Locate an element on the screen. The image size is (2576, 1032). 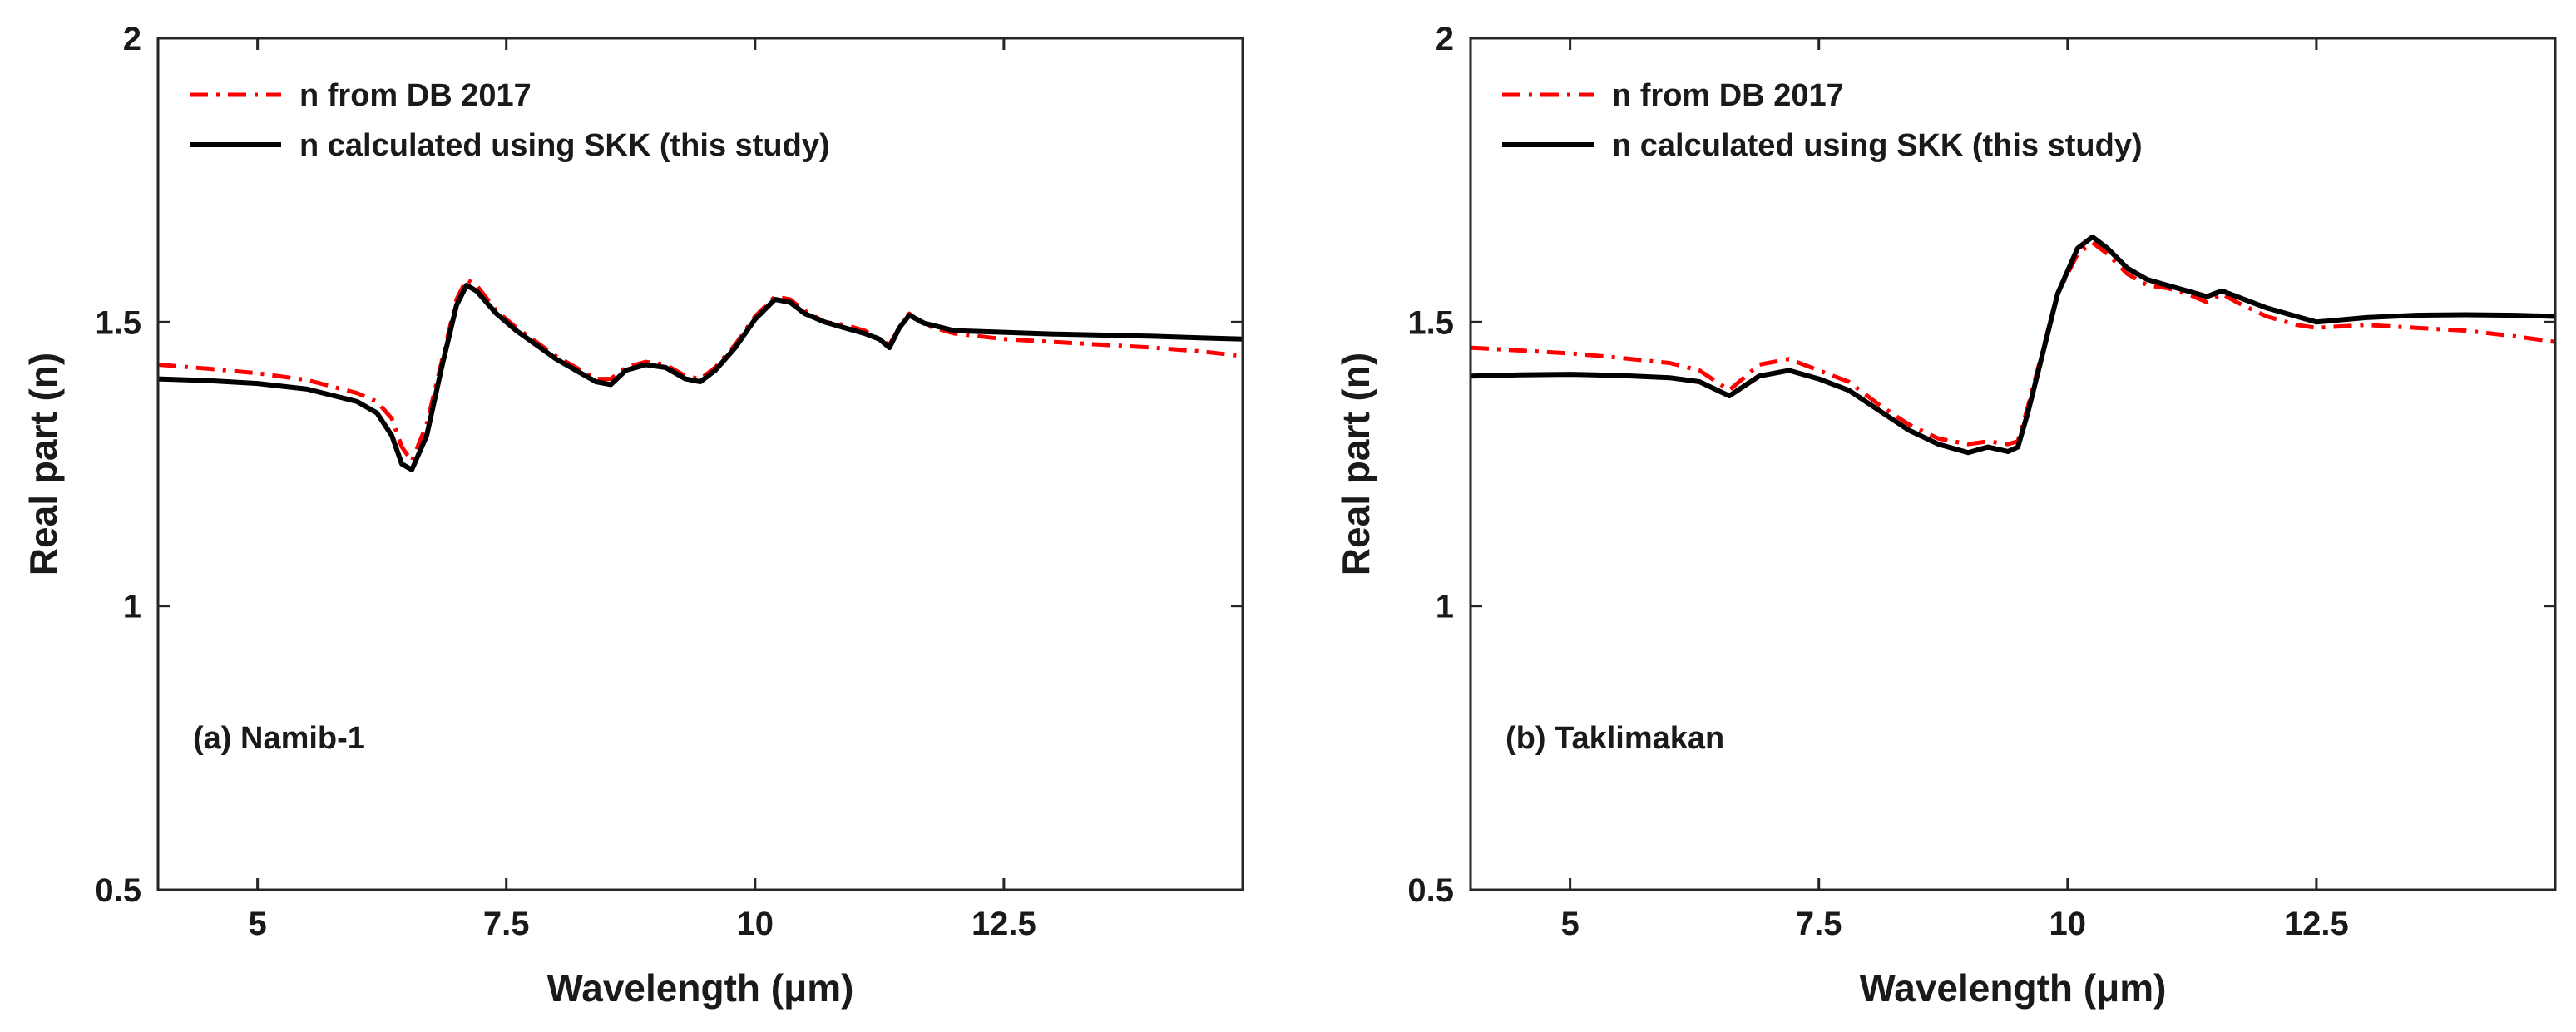
panel-annotation: (a) Namib-1 is located at coordinates (279, 738).